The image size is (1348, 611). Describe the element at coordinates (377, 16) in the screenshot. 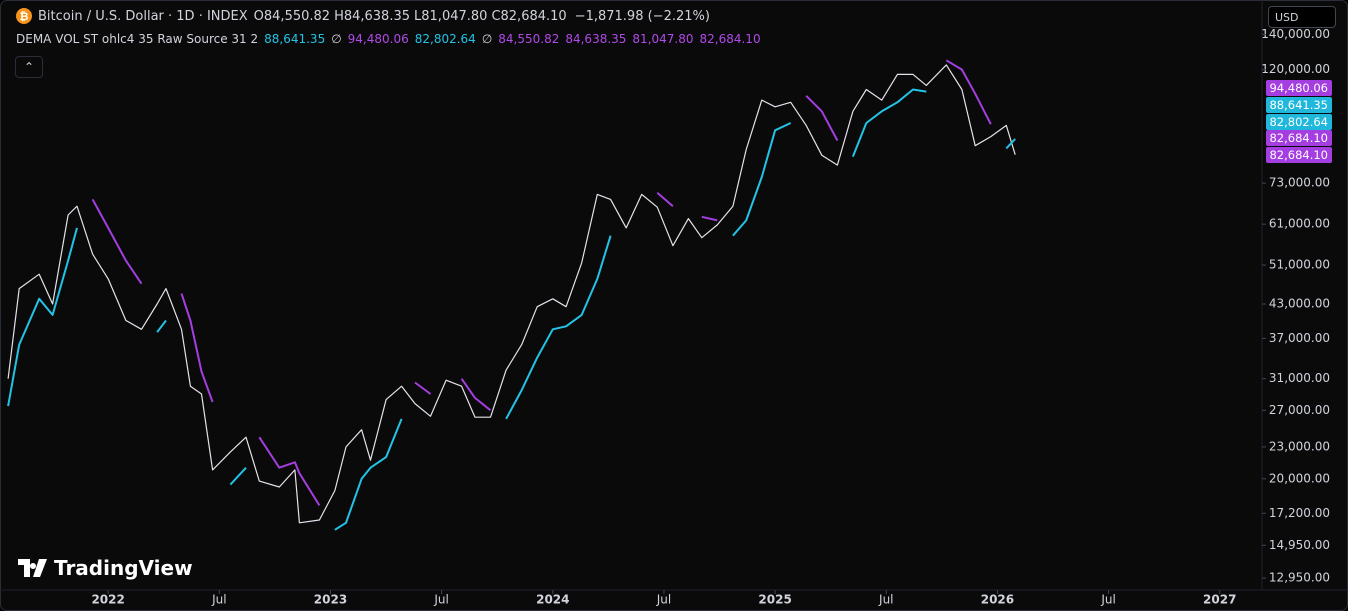

I see `ohlc-value: 84,638.35` at that location.